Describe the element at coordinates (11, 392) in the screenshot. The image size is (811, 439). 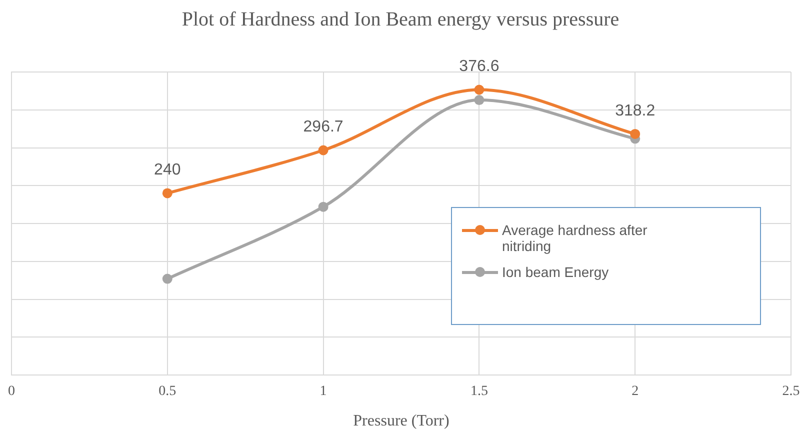
I see `x-tick-label: 0` at that location.